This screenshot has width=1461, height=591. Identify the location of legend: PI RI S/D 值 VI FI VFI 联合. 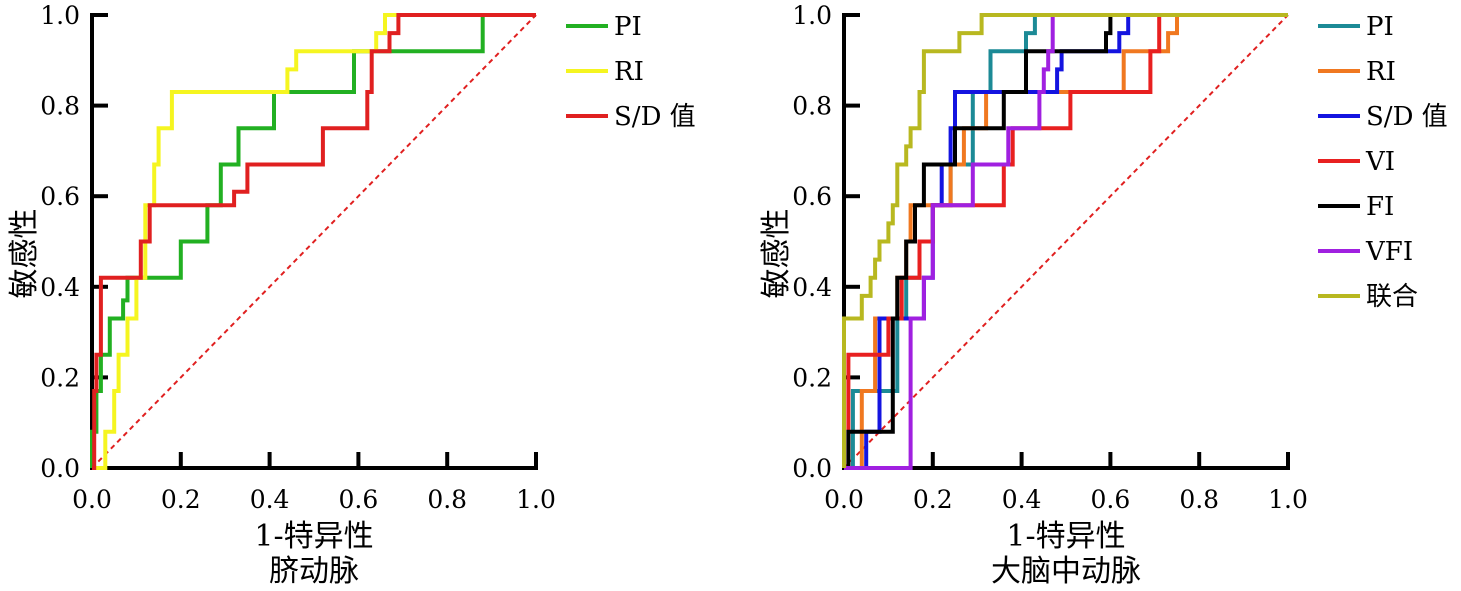
(1383, 162).